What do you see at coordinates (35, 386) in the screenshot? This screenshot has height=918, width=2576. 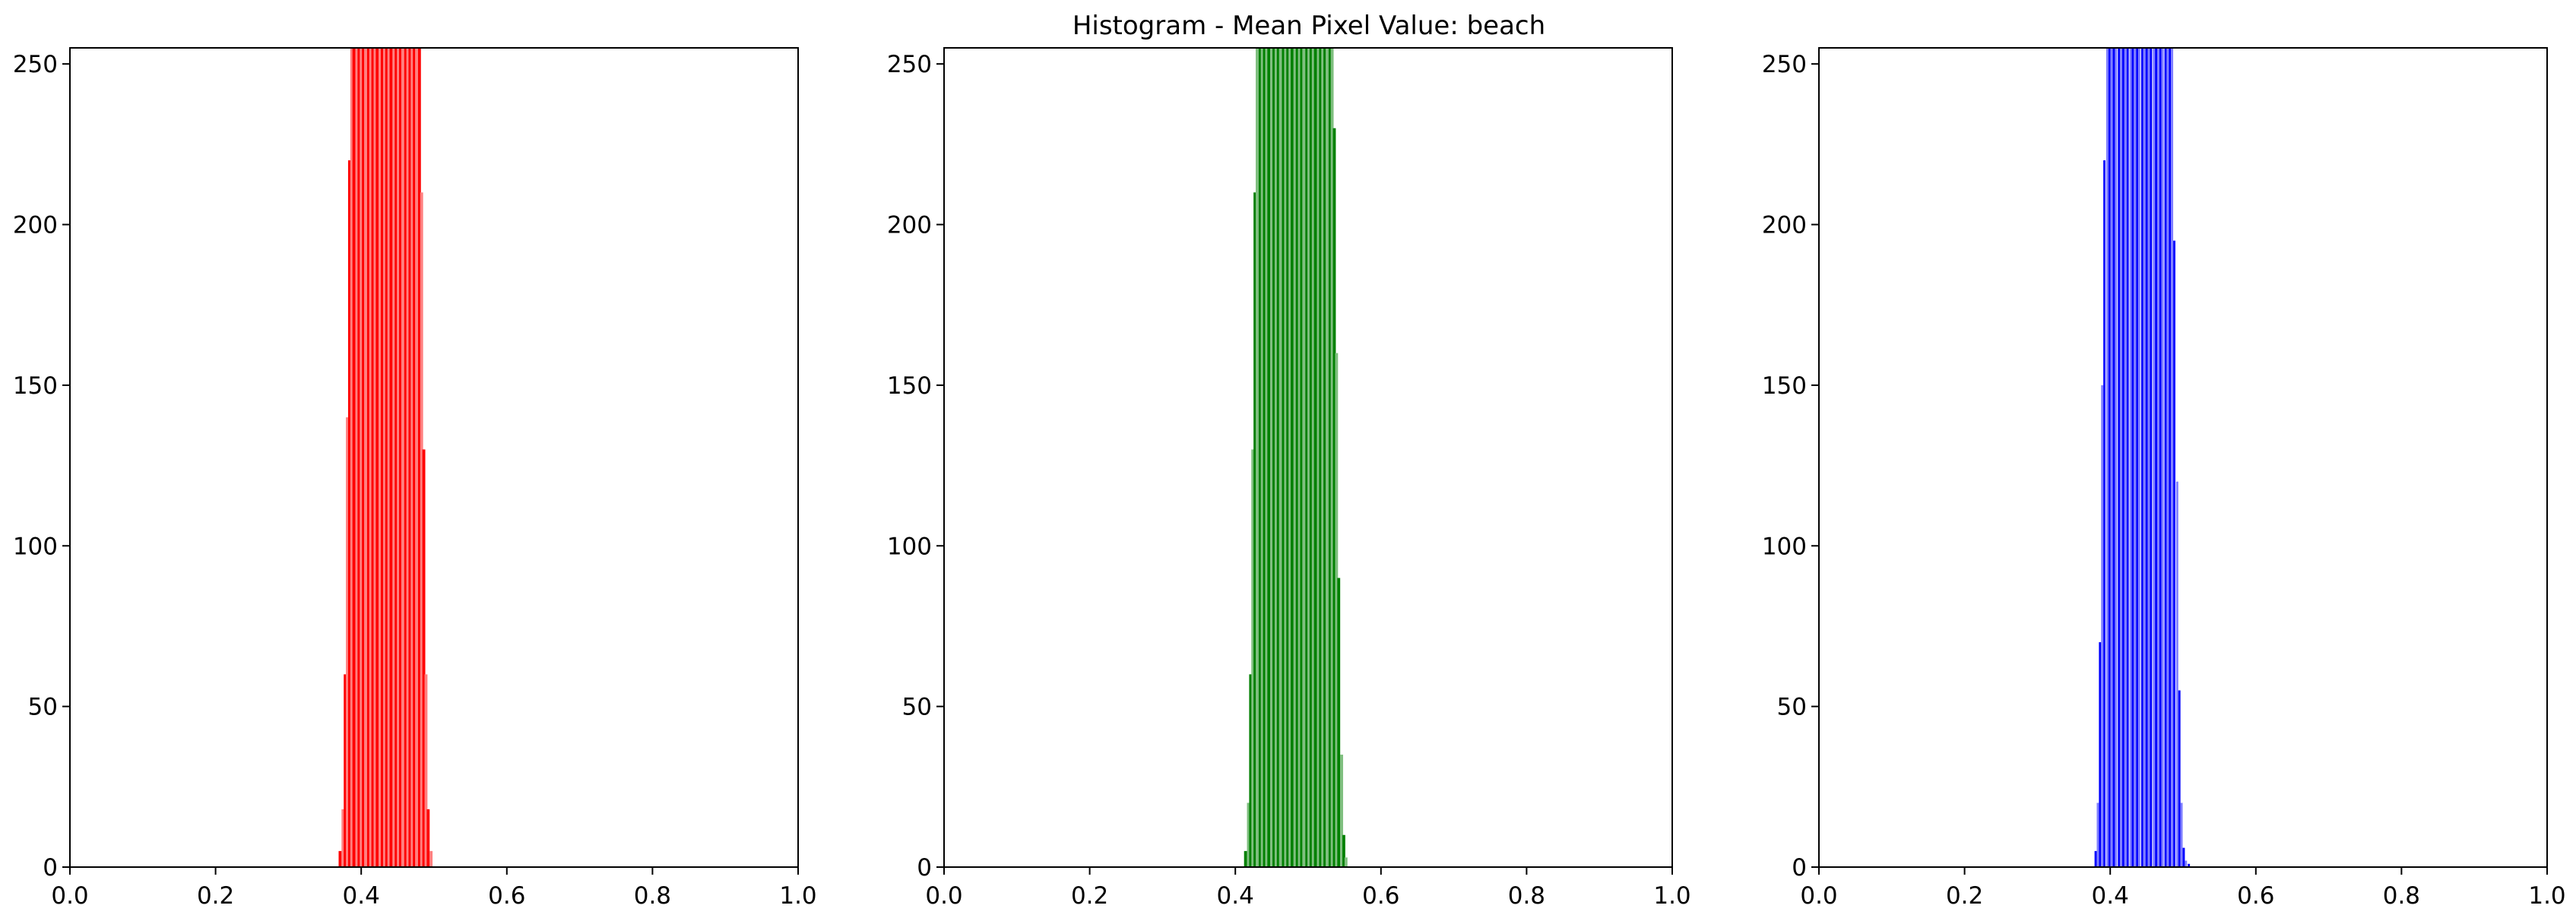 I see `red-y-tick-label: 150` at bounding box center [35, 386].